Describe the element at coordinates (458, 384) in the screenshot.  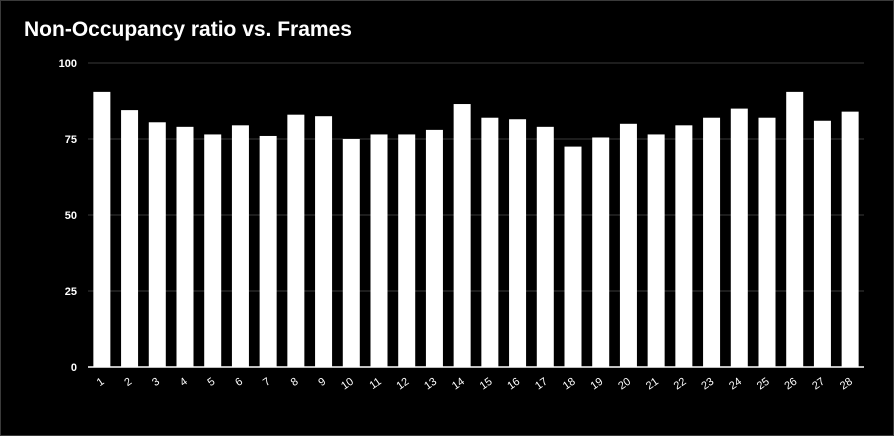
I see `x-tick-label: 14` at that location.